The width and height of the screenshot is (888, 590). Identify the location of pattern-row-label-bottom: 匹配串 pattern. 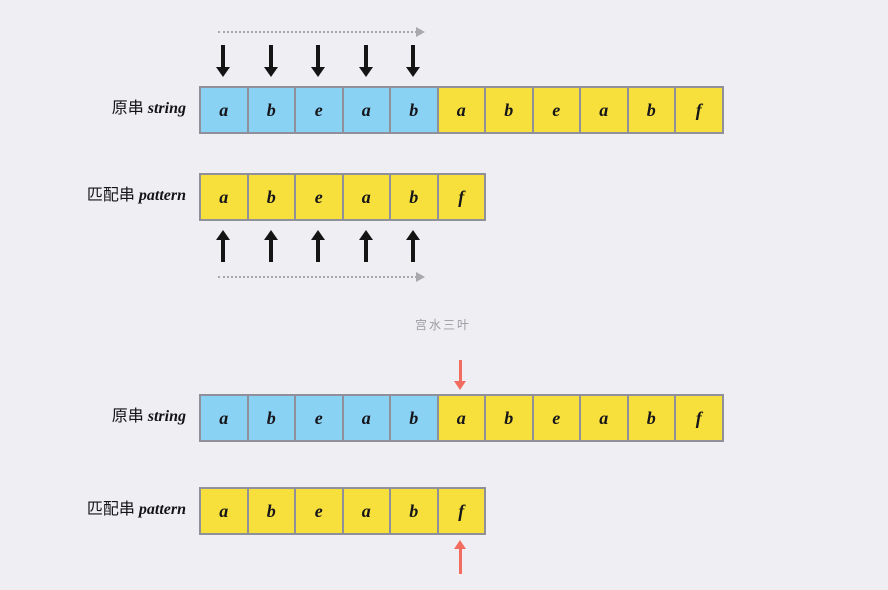
(93, 510).